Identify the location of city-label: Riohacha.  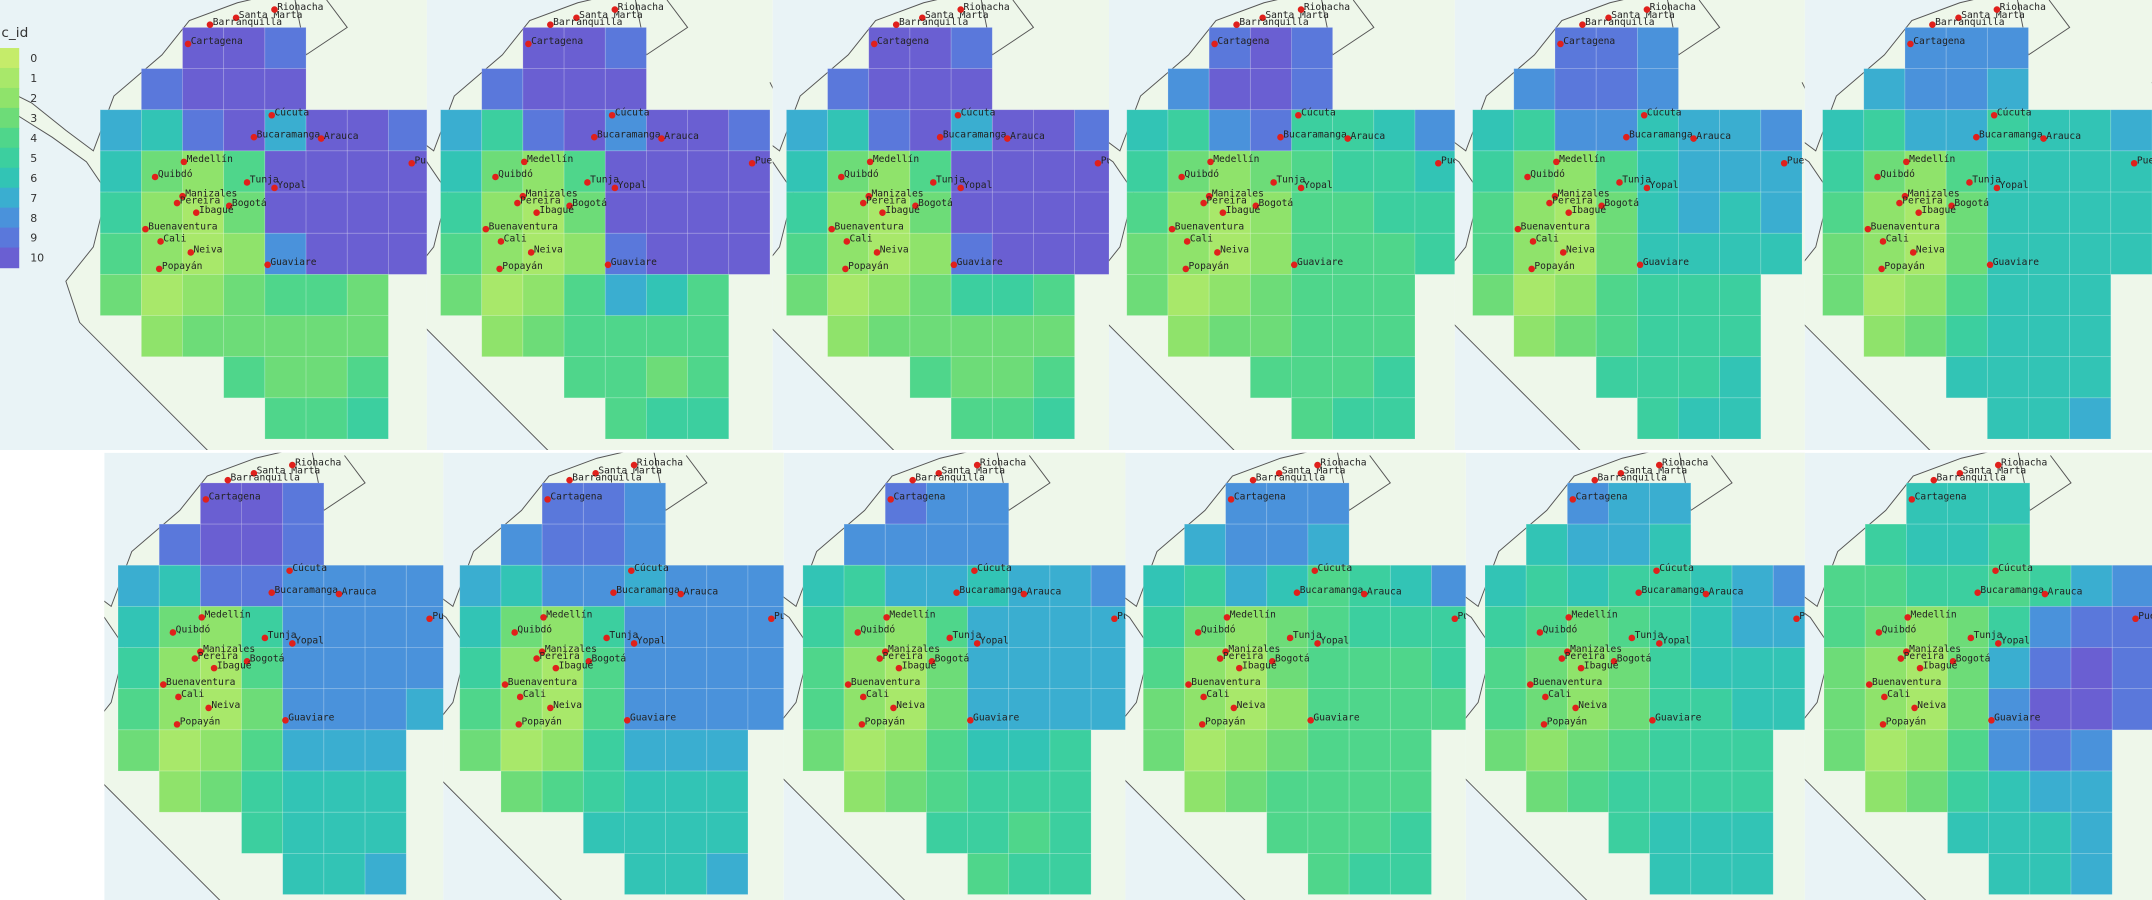
(1685, 462).